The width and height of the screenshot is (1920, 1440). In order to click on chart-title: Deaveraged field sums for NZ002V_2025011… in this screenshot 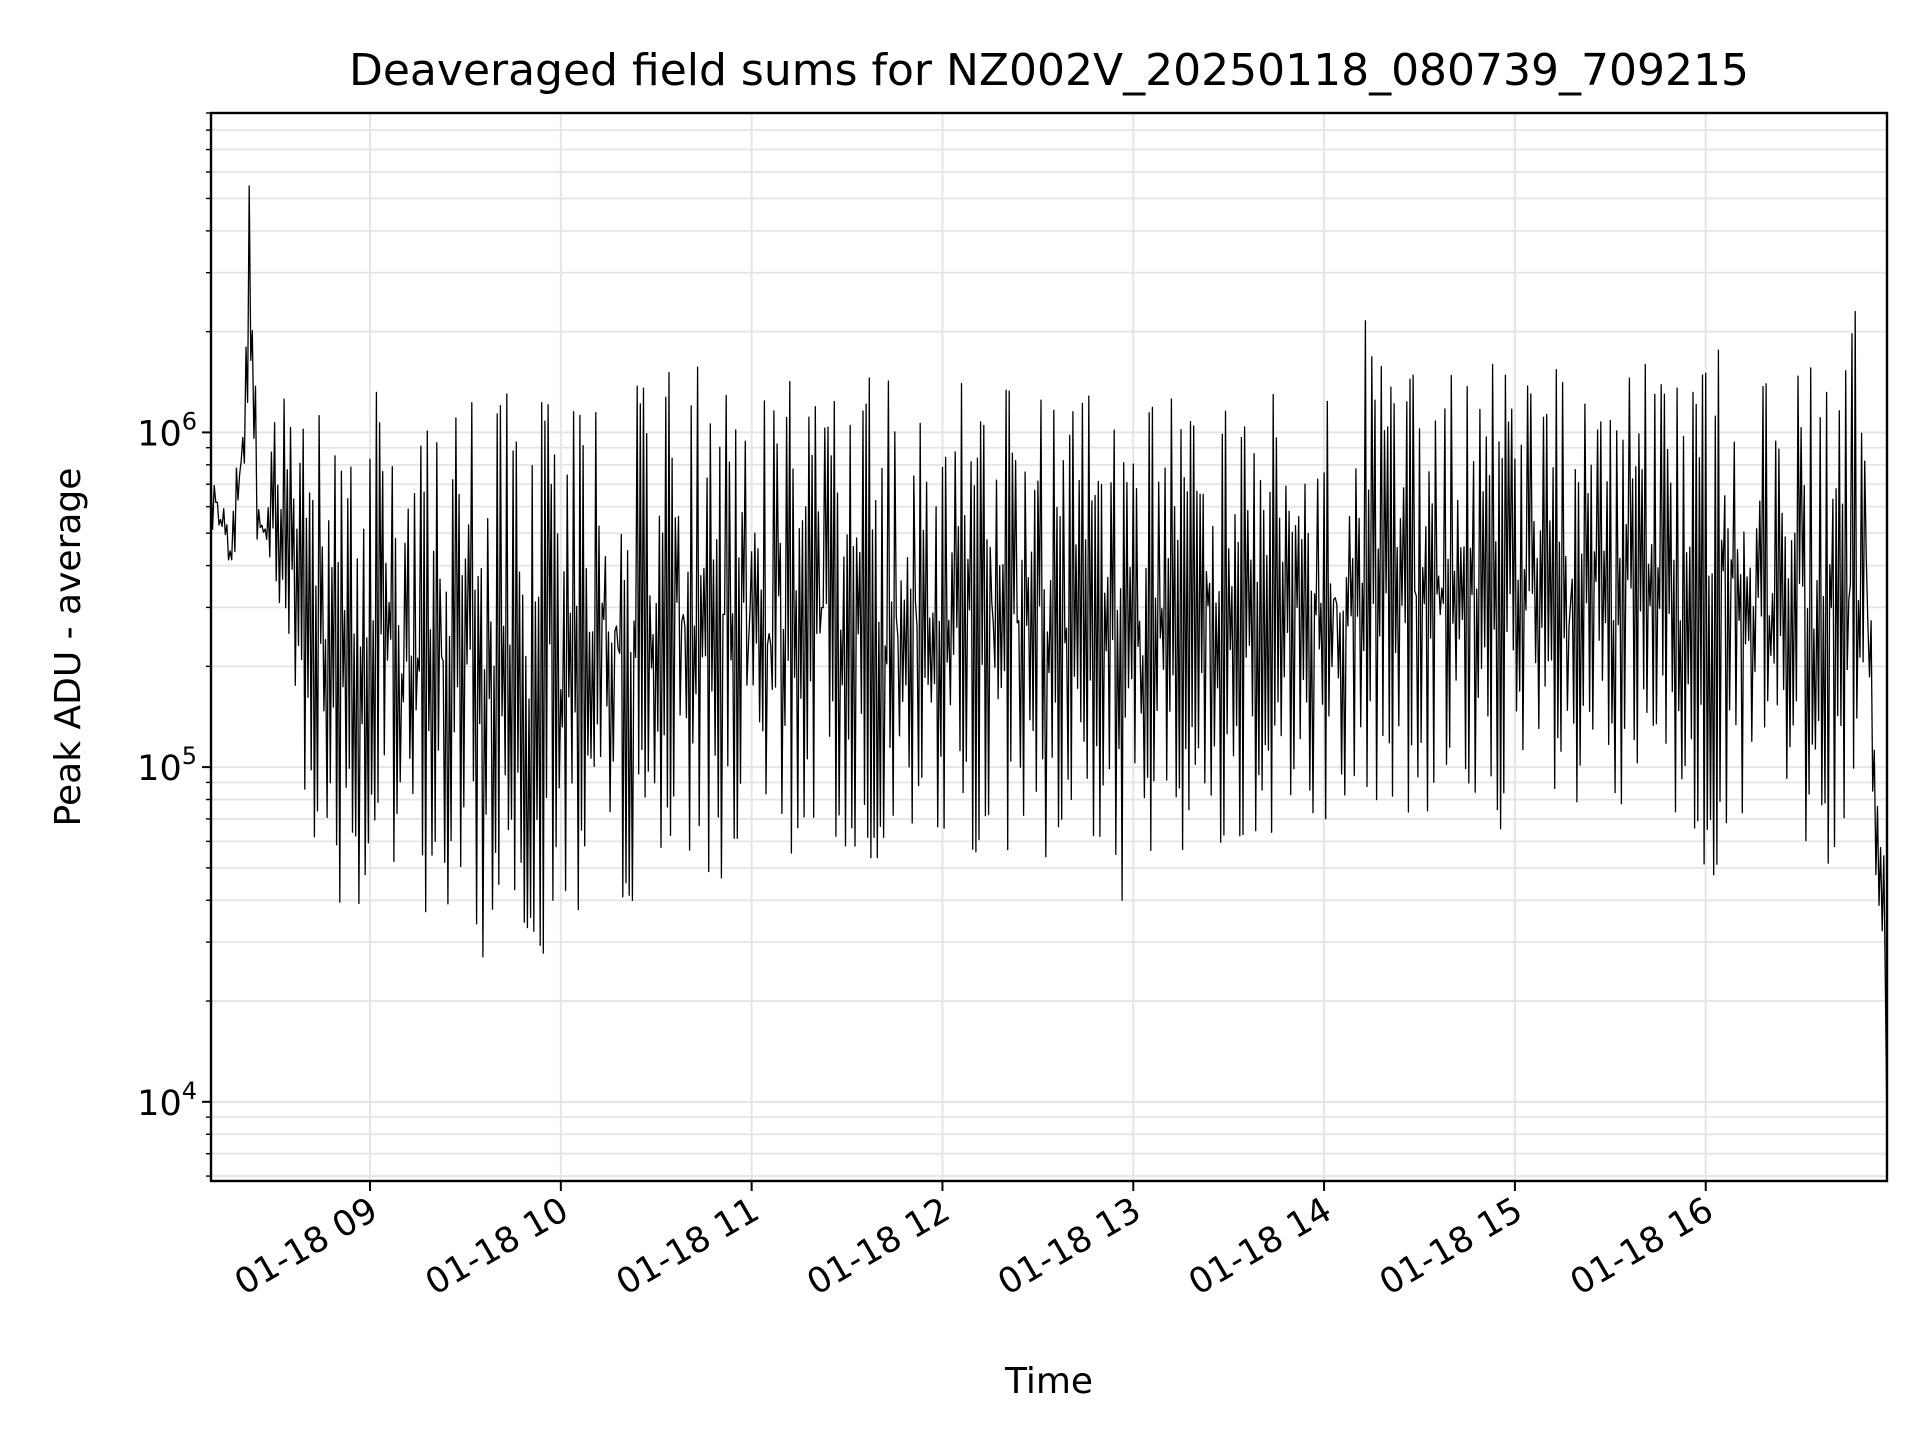, I will do `click(1049, 70)`.